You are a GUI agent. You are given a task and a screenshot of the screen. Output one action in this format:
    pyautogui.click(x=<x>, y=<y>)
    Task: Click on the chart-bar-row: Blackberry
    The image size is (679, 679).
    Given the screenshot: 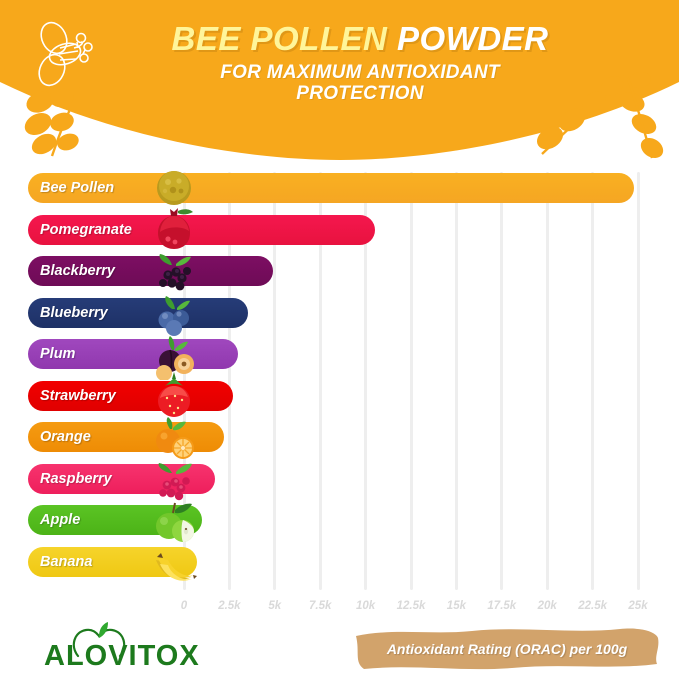 What is the action you would take?
    pyautogui.click(x=339, y=272)
    